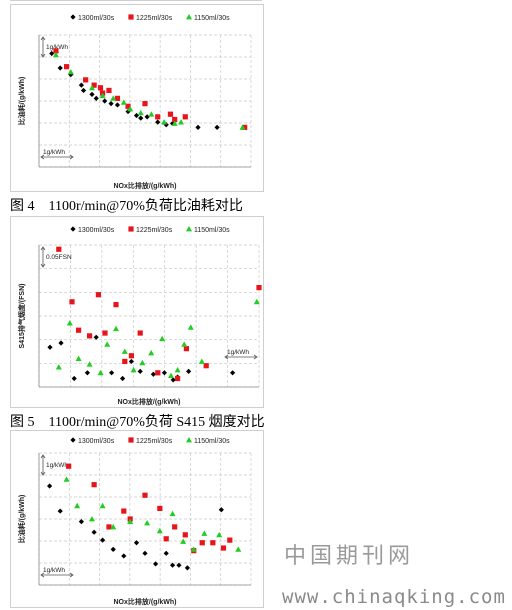 This screenshot has height=610, width=512. I want to click on grid, so click(149, 316).